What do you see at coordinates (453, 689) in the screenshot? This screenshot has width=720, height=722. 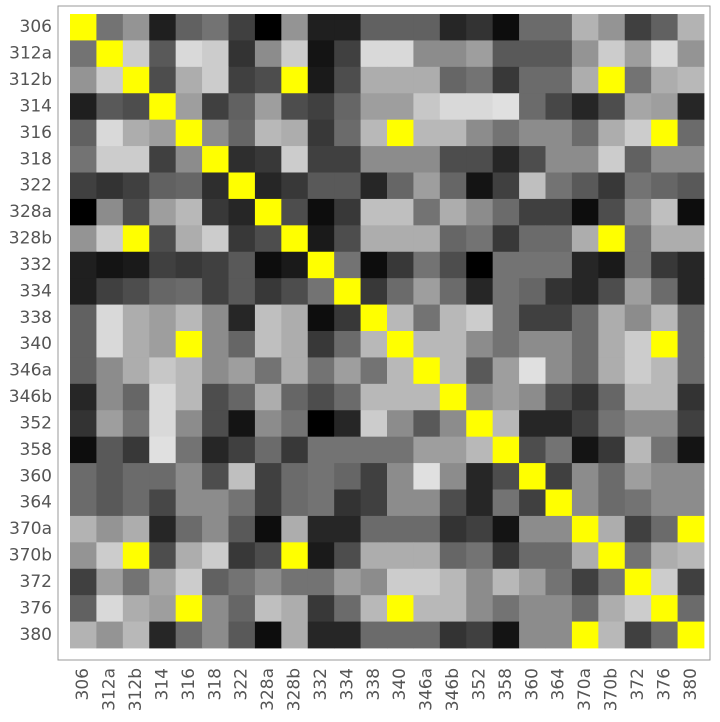 I see `x-tick-label: 346b` at bounding box center [453, 689].